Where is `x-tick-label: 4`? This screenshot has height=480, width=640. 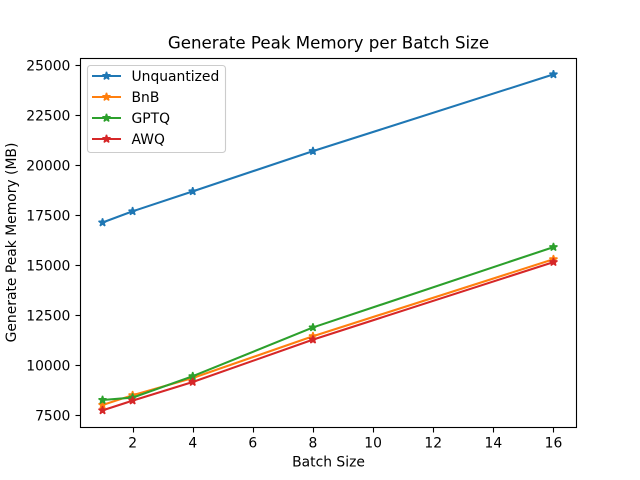 x-tick-label: 4 is located at coordinates (192, 444).